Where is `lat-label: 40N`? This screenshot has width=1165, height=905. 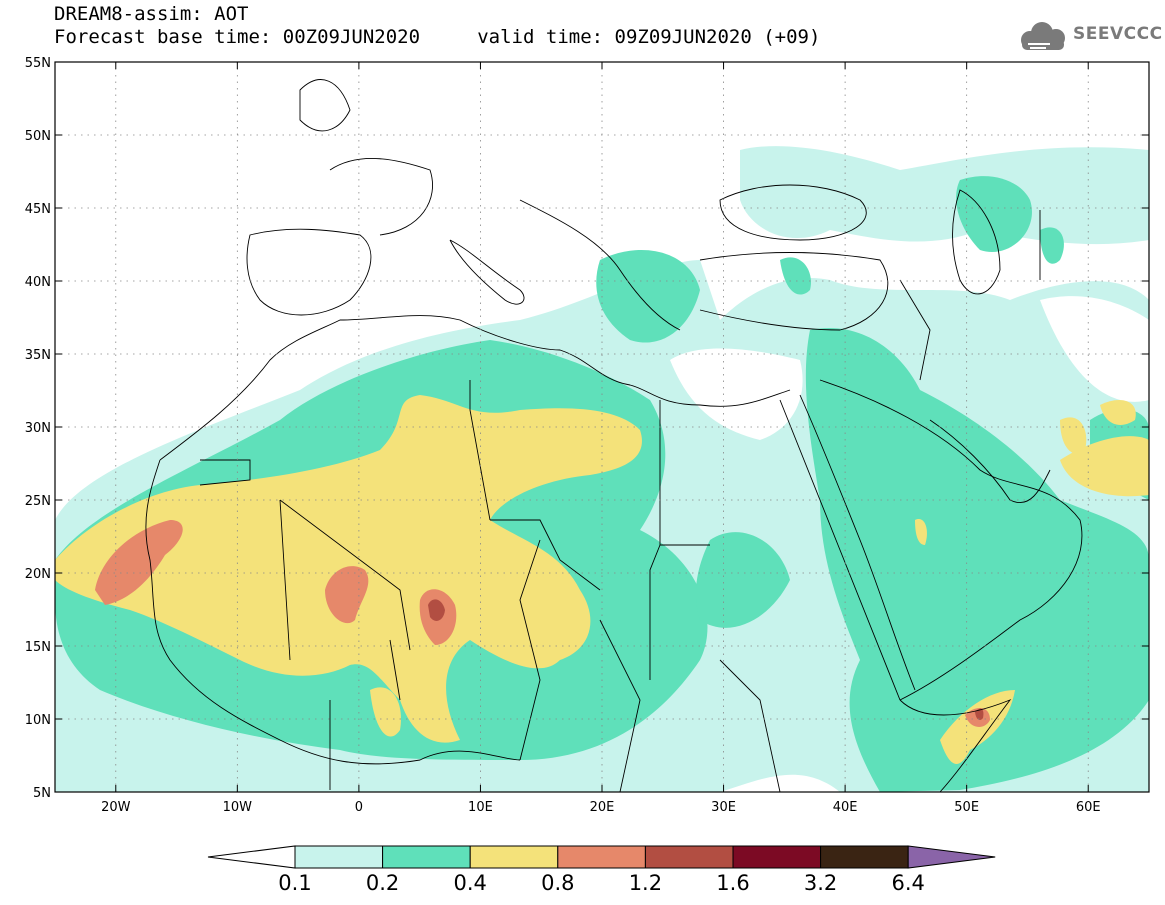
lat-label: 40N is located at coordinates (38, 282).